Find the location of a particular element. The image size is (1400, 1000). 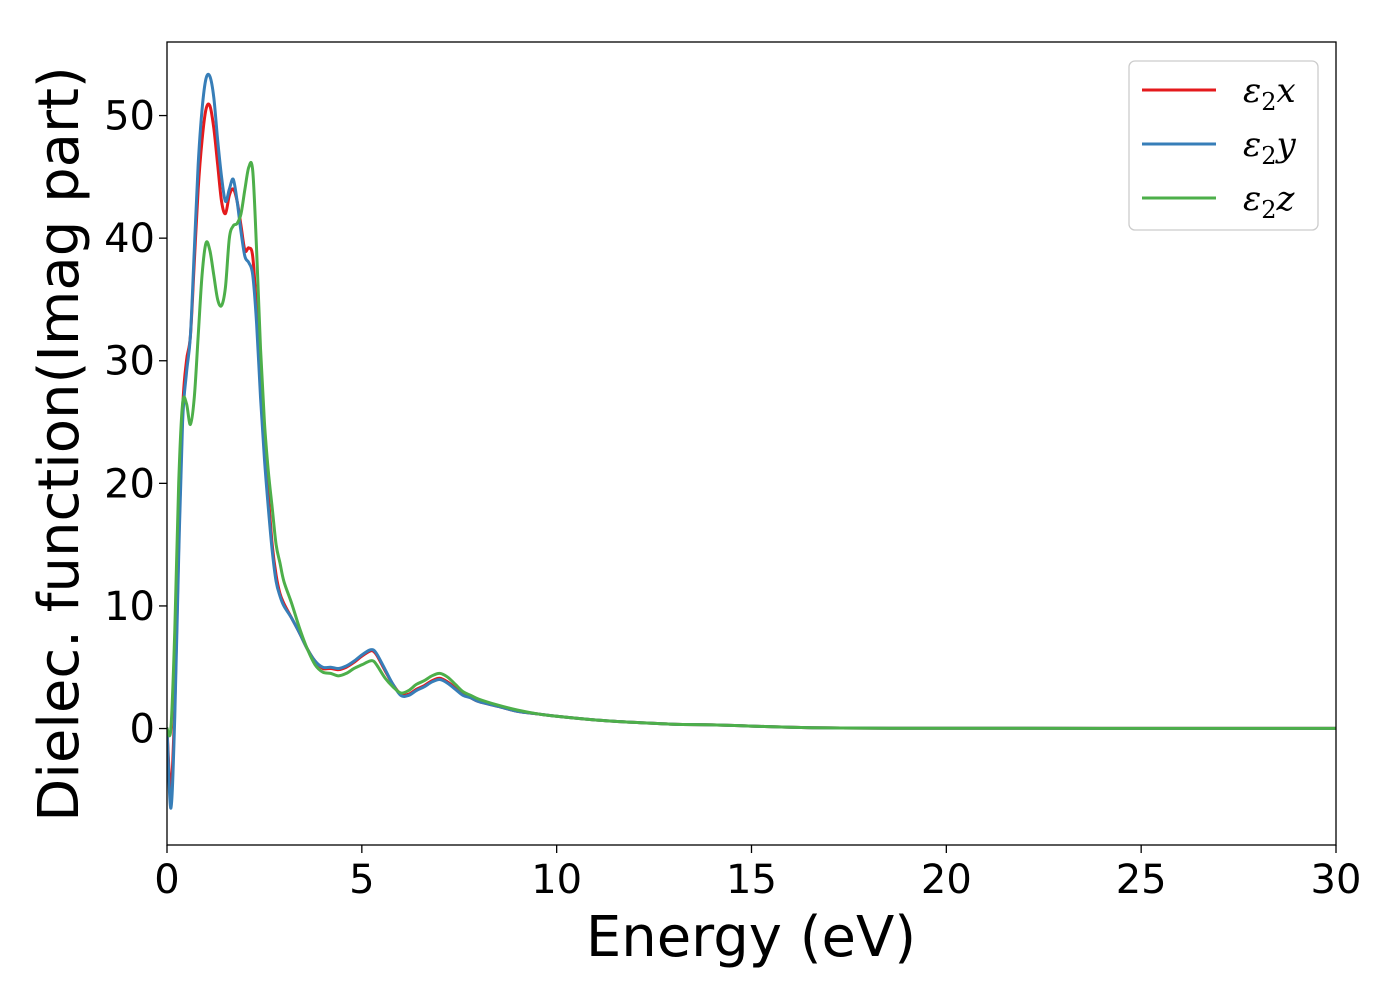

x-tick-label: 0 is located at coordinates (166, 880).